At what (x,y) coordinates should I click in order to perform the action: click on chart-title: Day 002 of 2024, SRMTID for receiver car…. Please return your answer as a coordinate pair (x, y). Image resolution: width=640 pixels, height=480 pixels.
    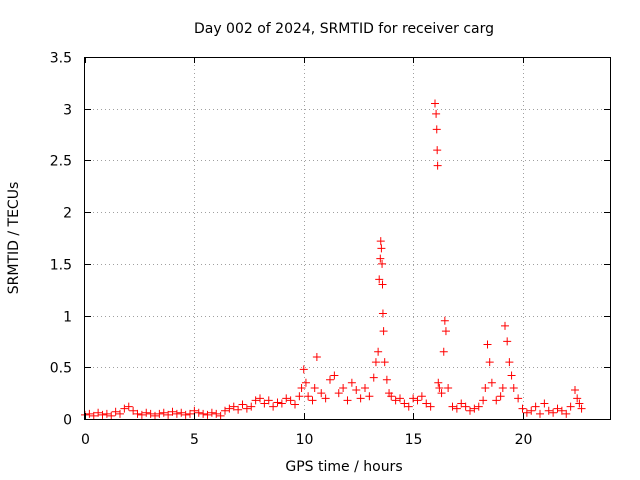
    Looking at the image, I should click on (344, 29).